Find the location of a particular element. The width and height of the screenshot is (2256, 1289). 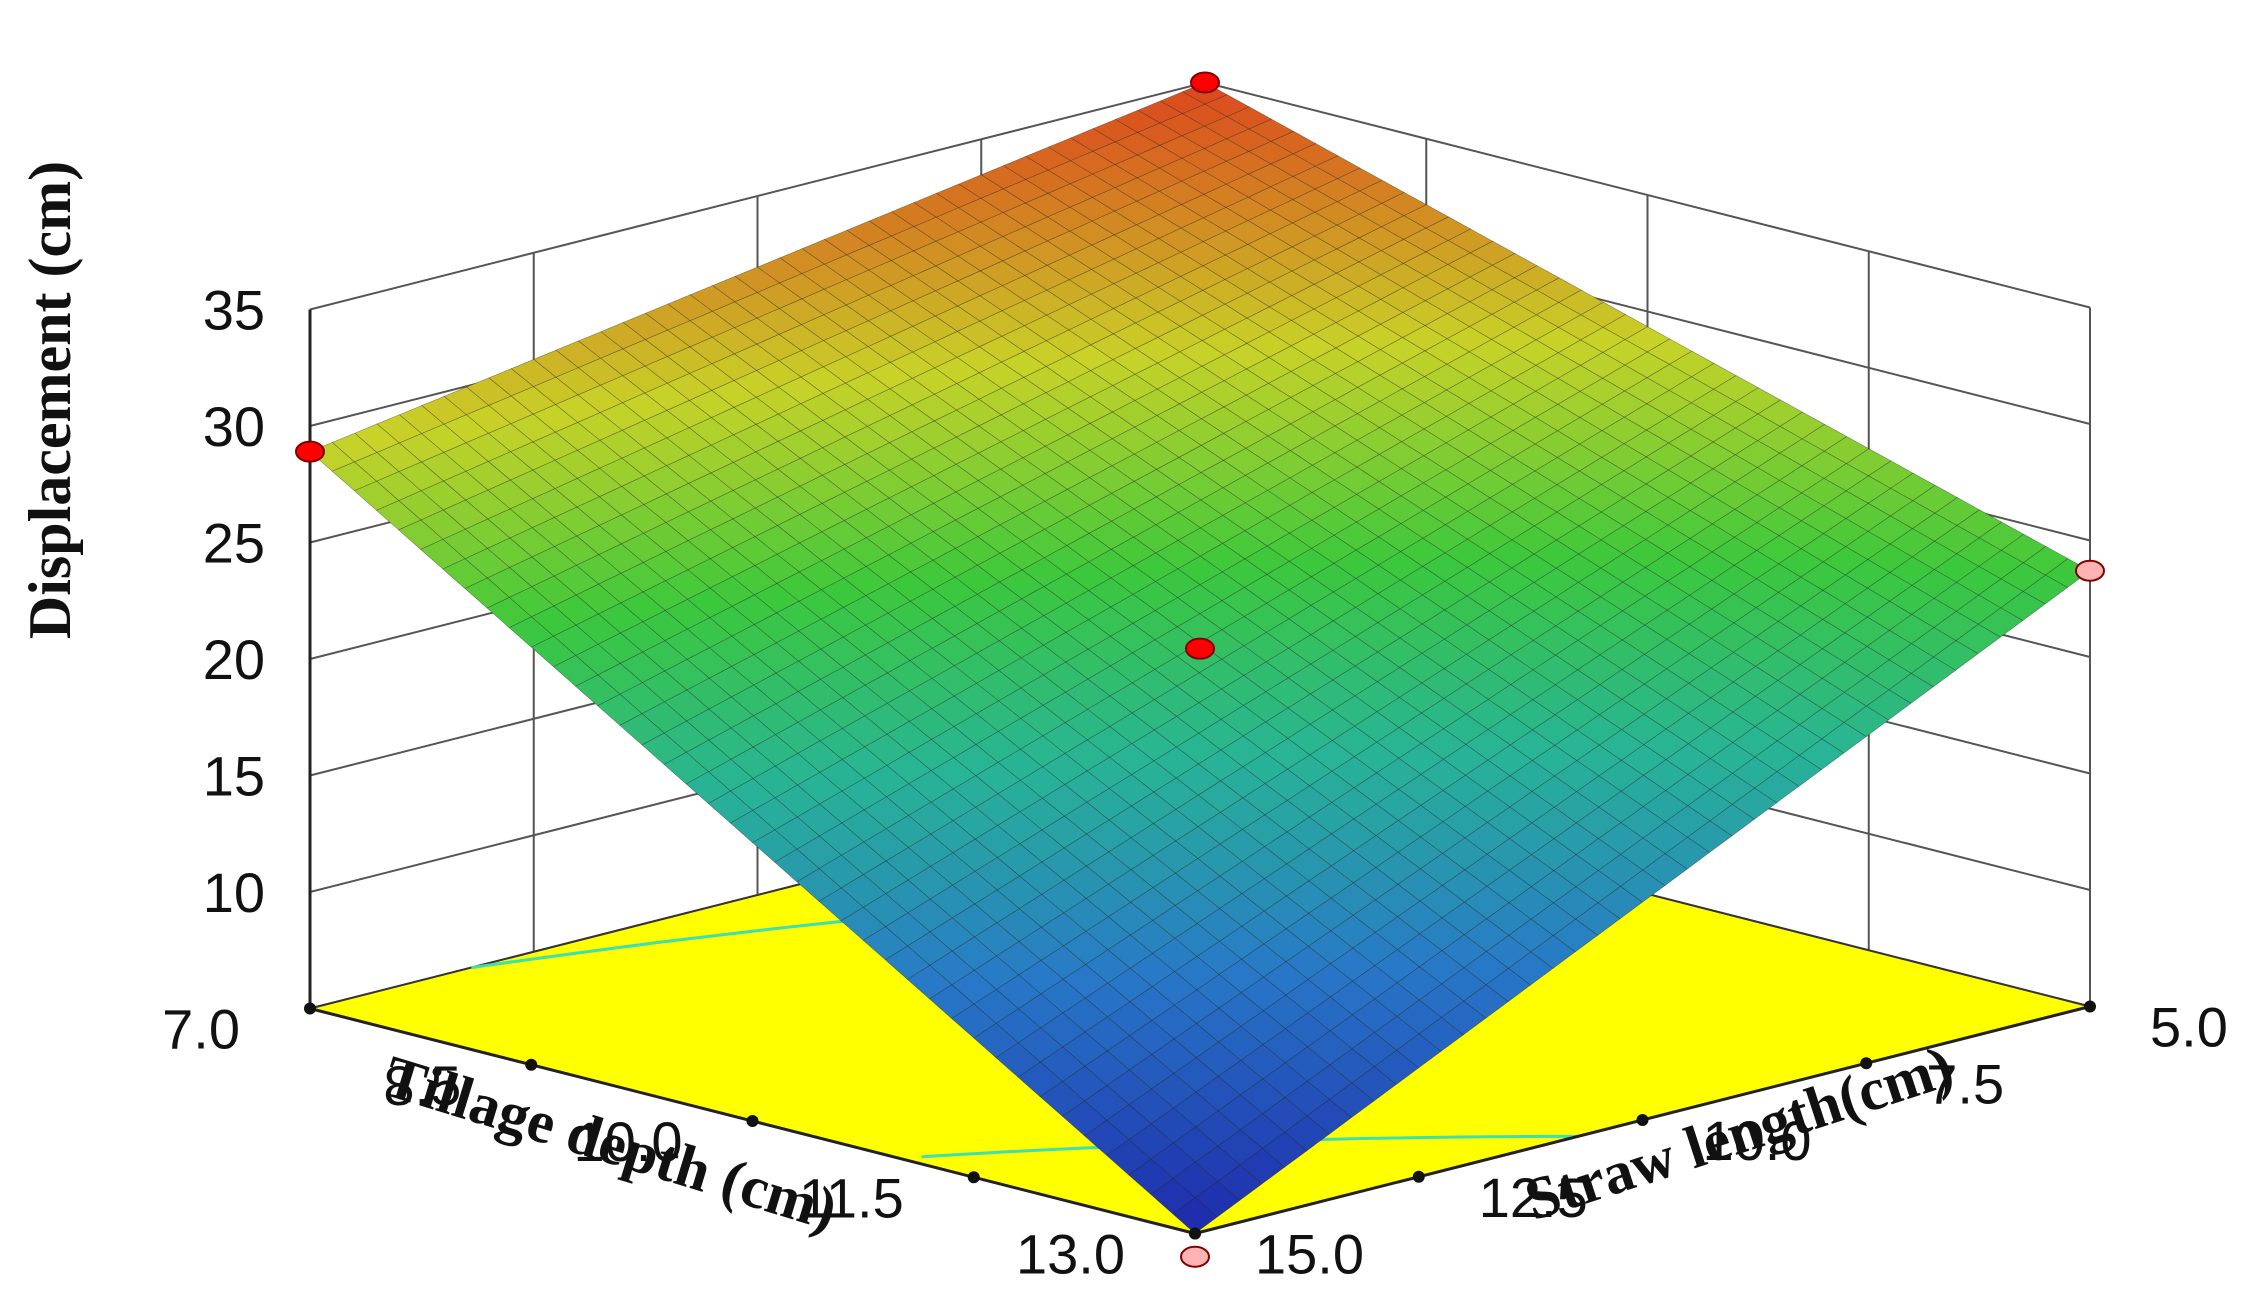

x-tick-label: 13.0 is located at coordinates (1070, 1254).